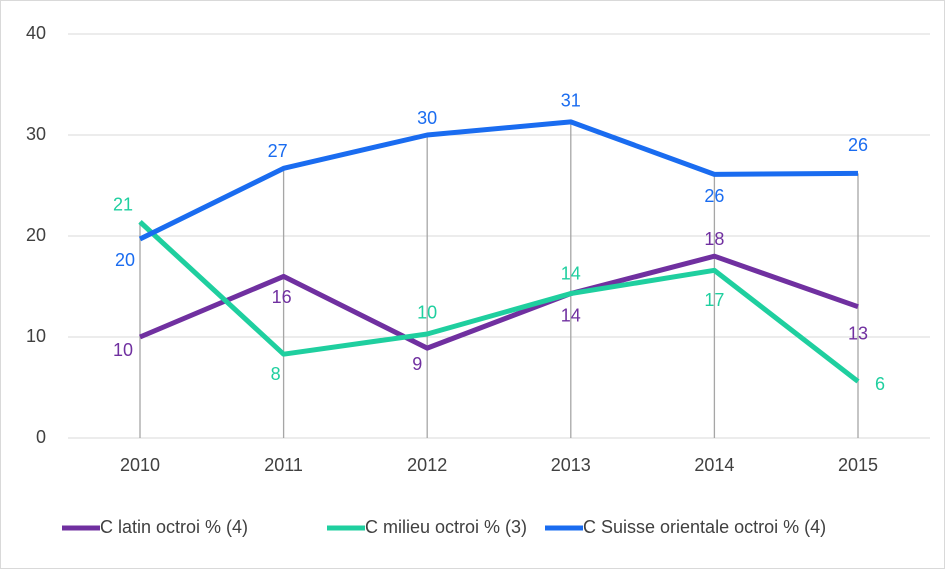  Describe the element at coordinates (446, 527) in the screenshot. I see `legend-label: C milieu octroi % (3)` at that location.